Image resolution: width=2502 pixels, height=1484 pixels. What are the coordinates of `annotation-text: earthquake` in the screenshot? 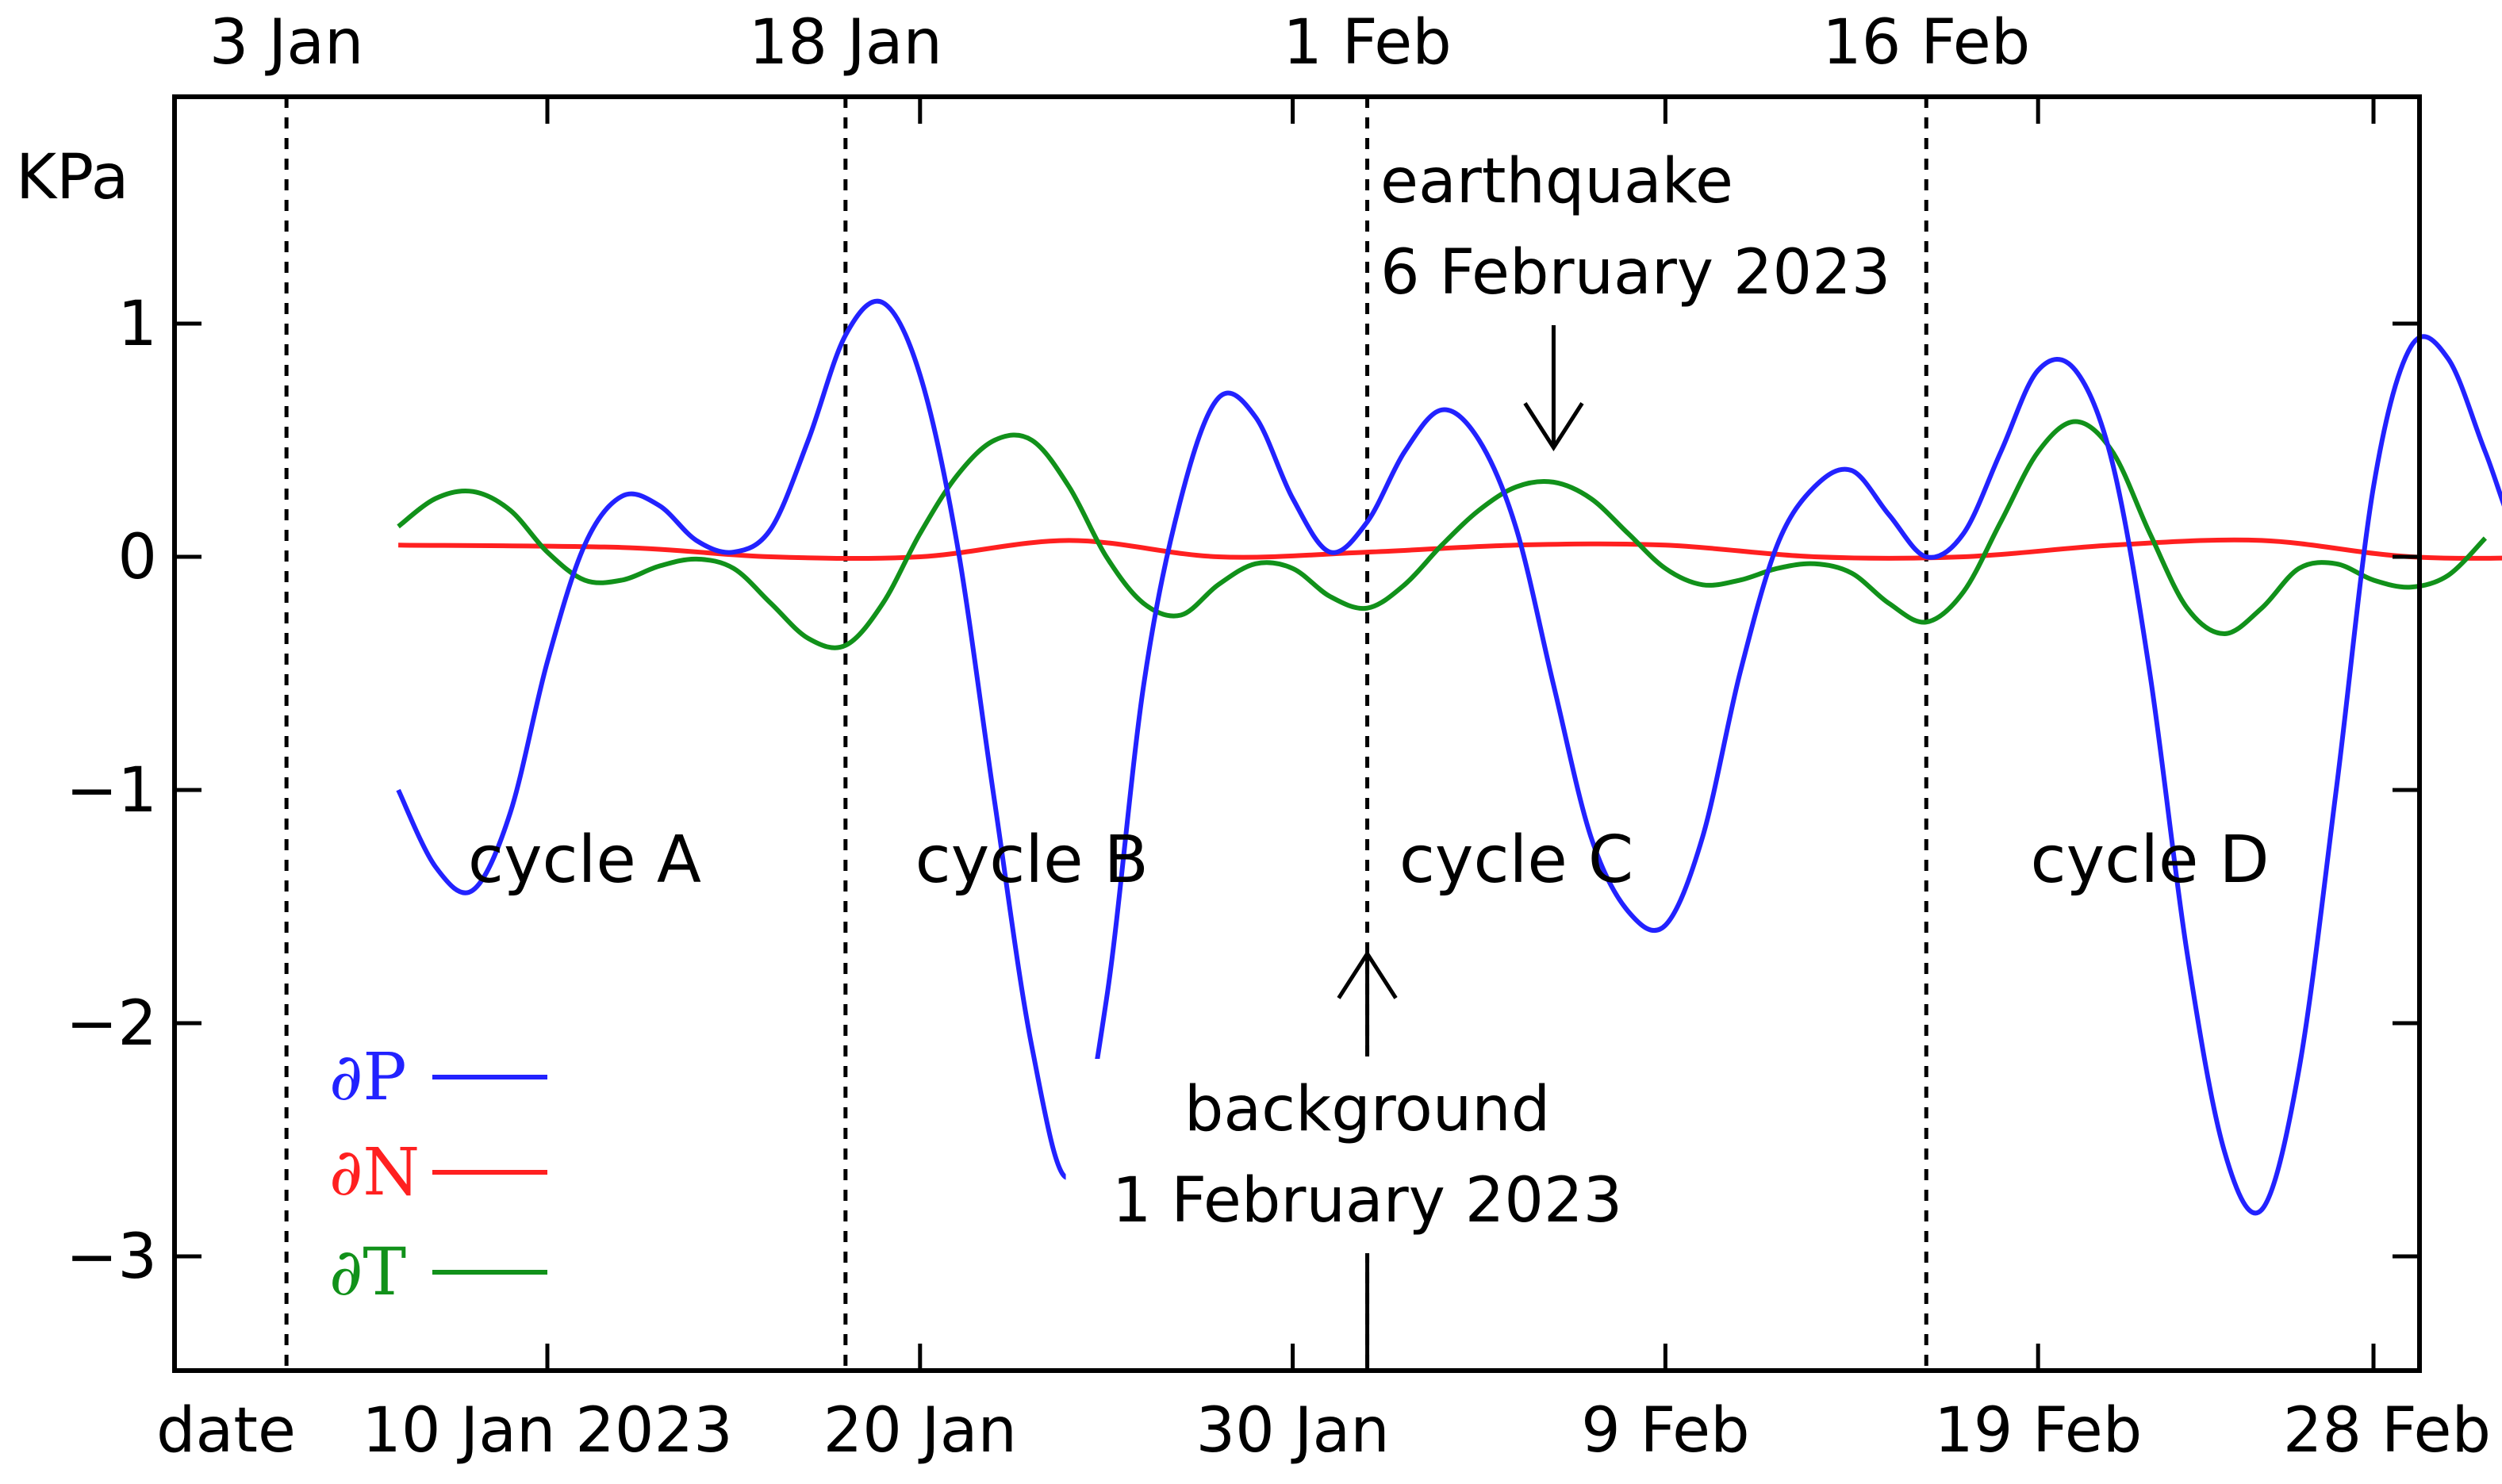 It's located at (1556, 181).